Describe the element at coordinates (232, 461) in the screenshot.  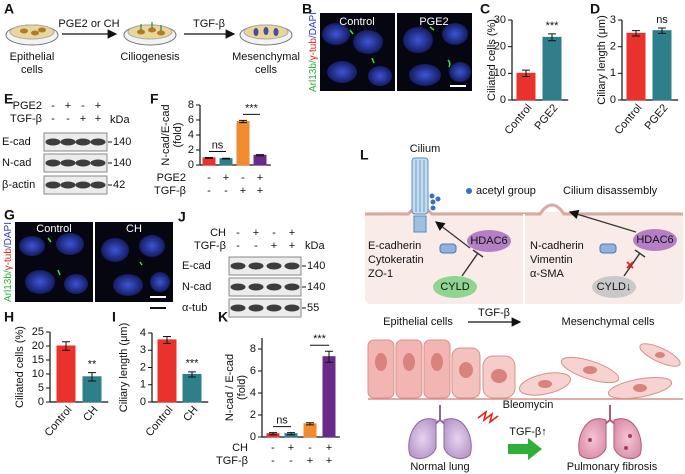
I see `row-label: TGF-β` at that location.